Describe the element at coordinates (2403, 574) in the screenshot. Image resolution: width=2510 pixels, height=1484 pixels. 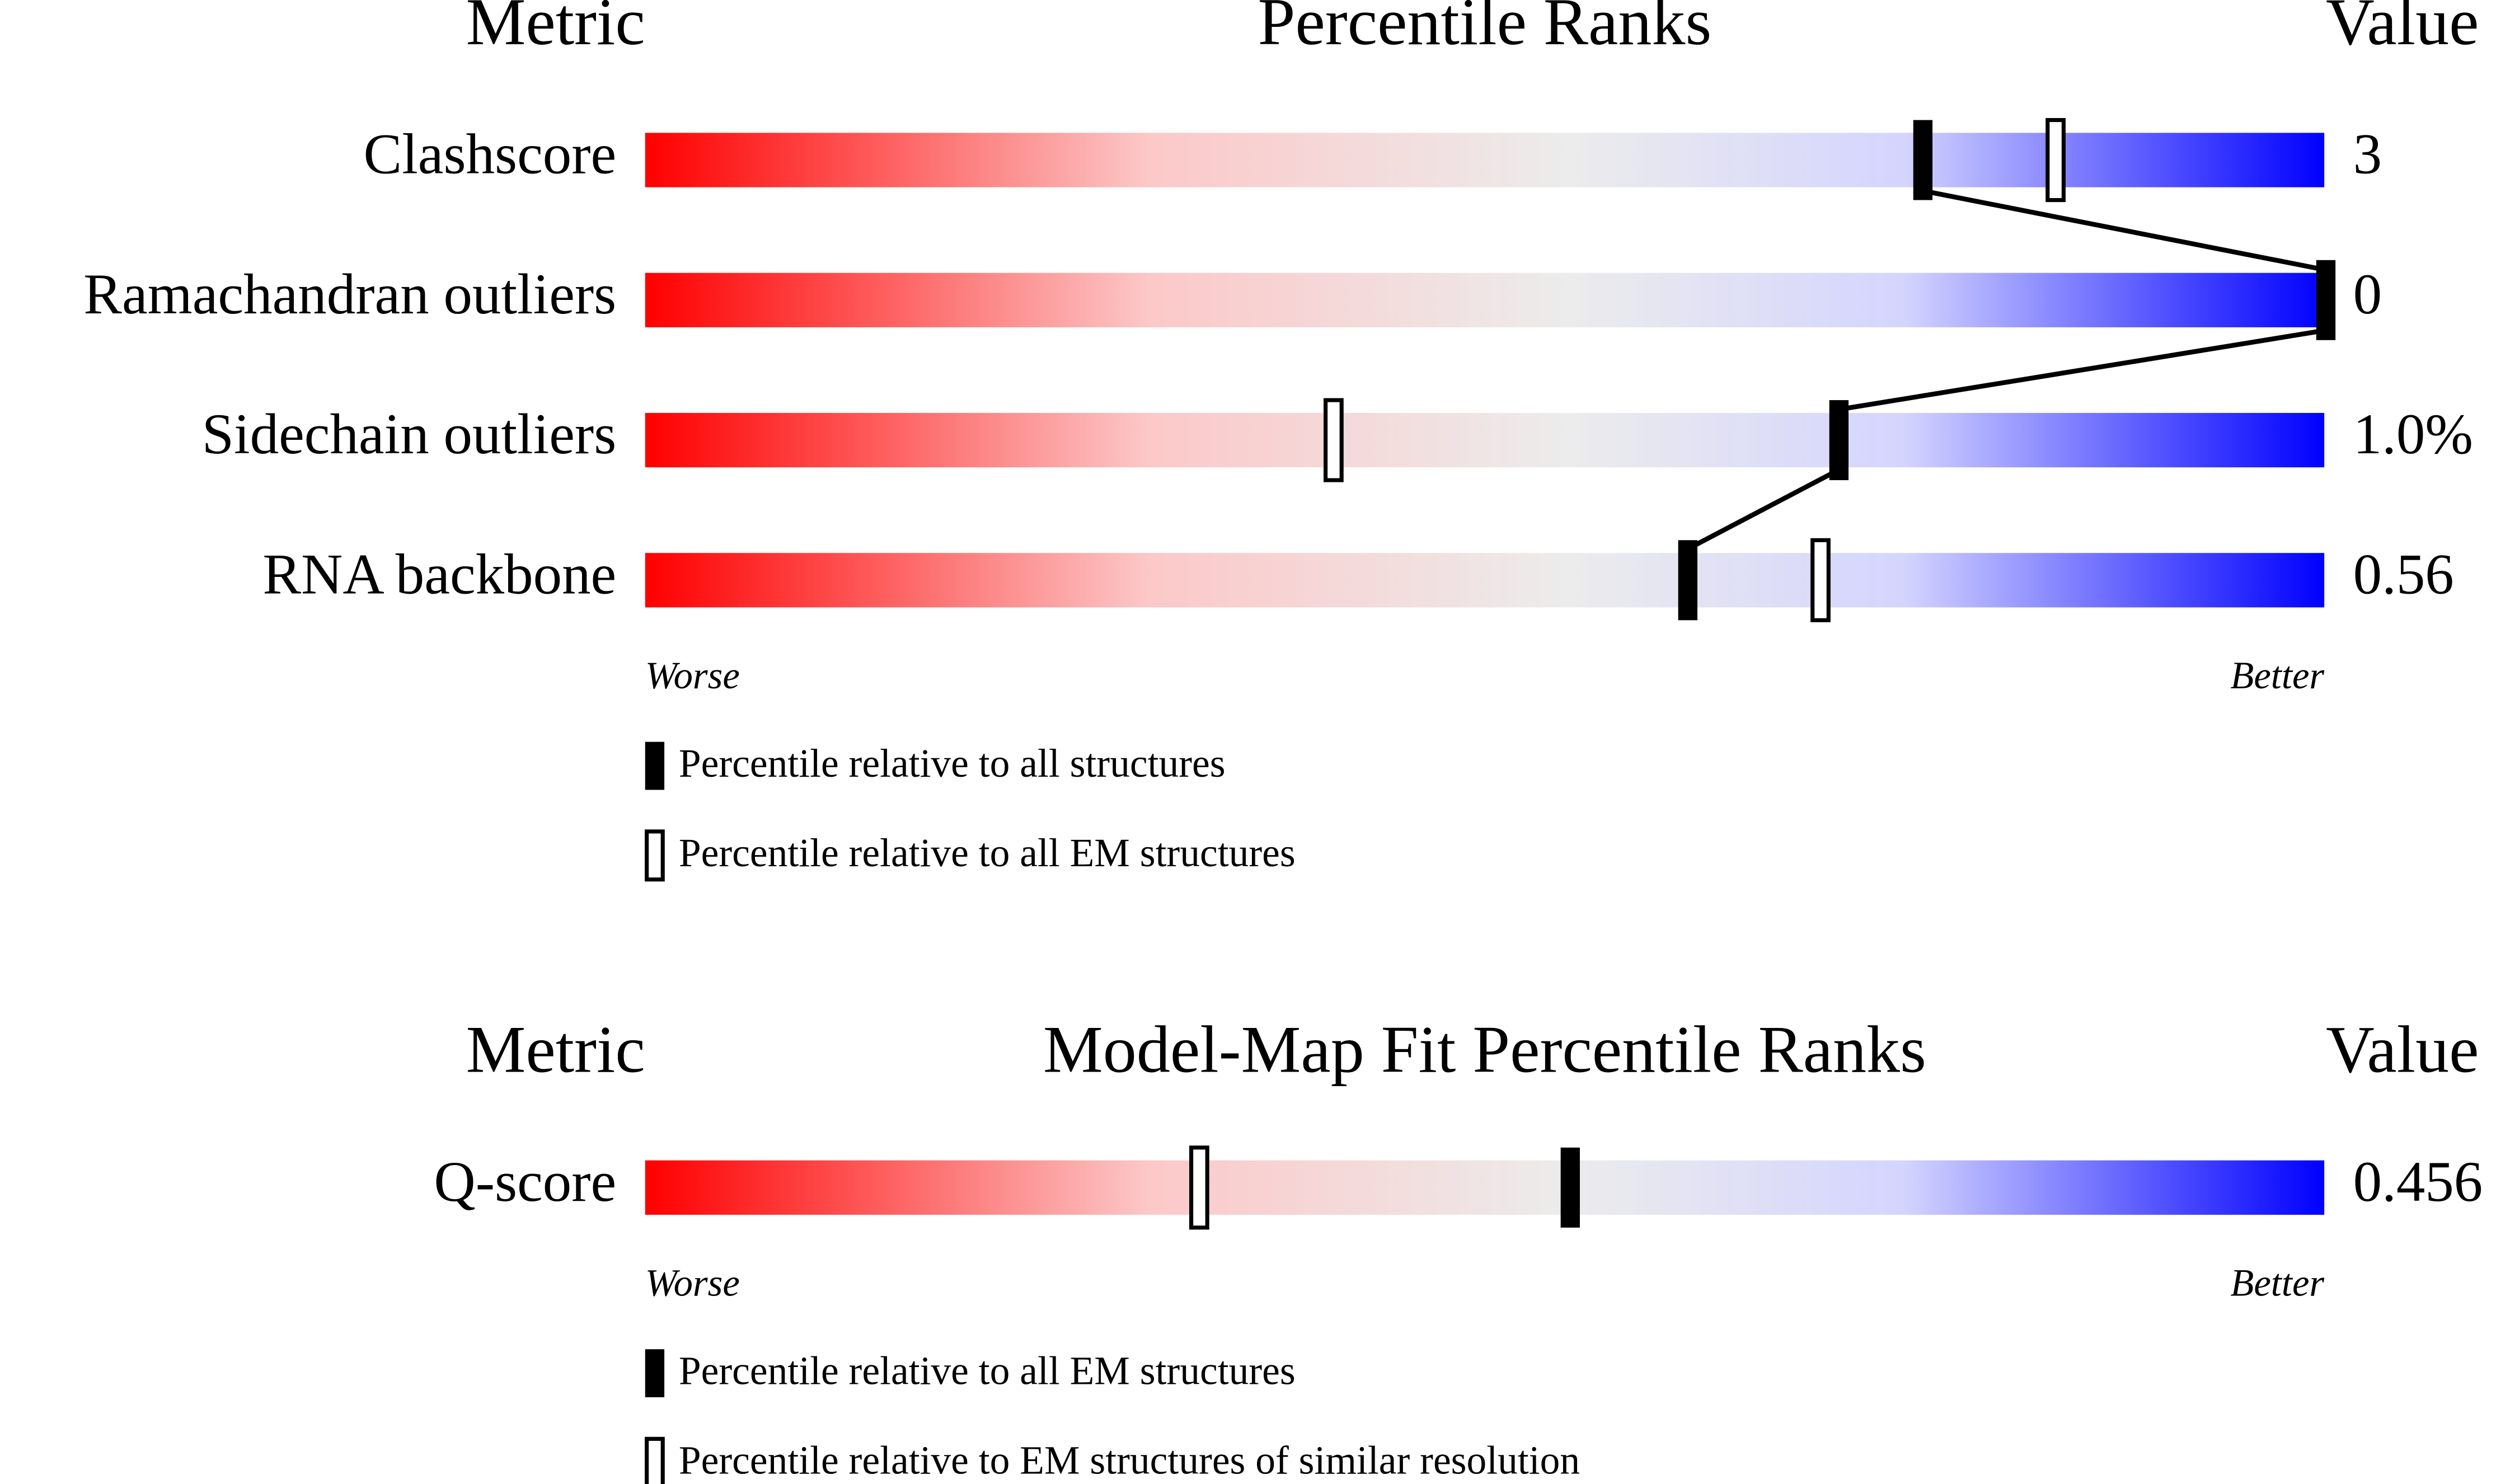
I see `metric-value: 0.56` at that location.